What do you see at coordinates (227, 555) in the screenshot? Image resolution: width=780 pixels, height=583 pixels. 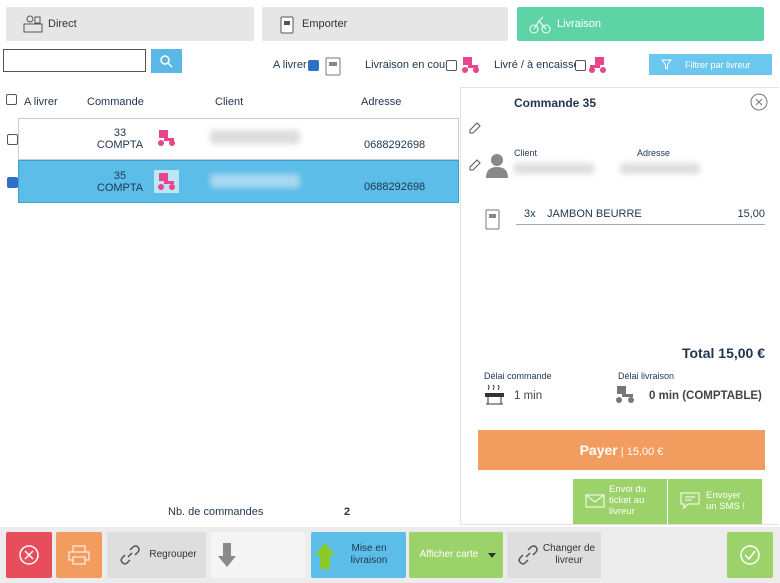 I see `down-arrow` at bounding box center [227, 555].